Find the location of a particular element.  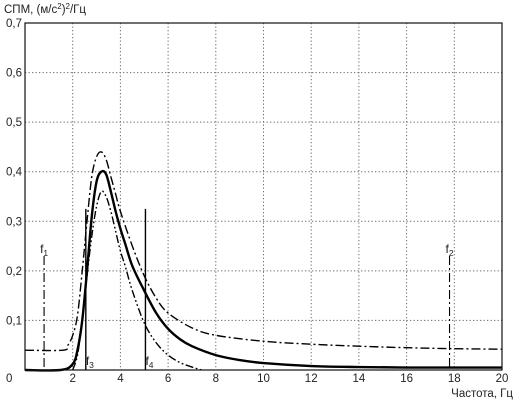

x-tick-label: 14 is located at coordinates (359, 379).